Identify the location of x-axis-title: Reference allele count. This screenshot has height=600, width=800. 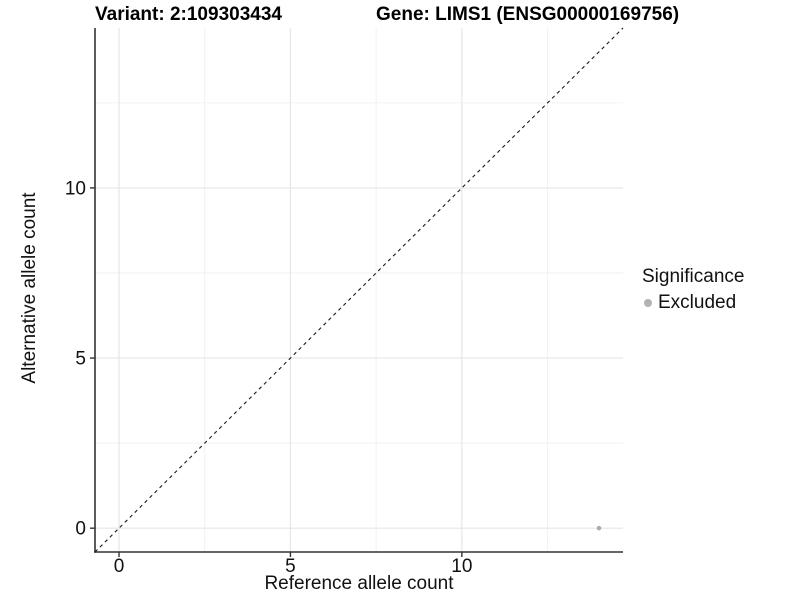
(359, 583).